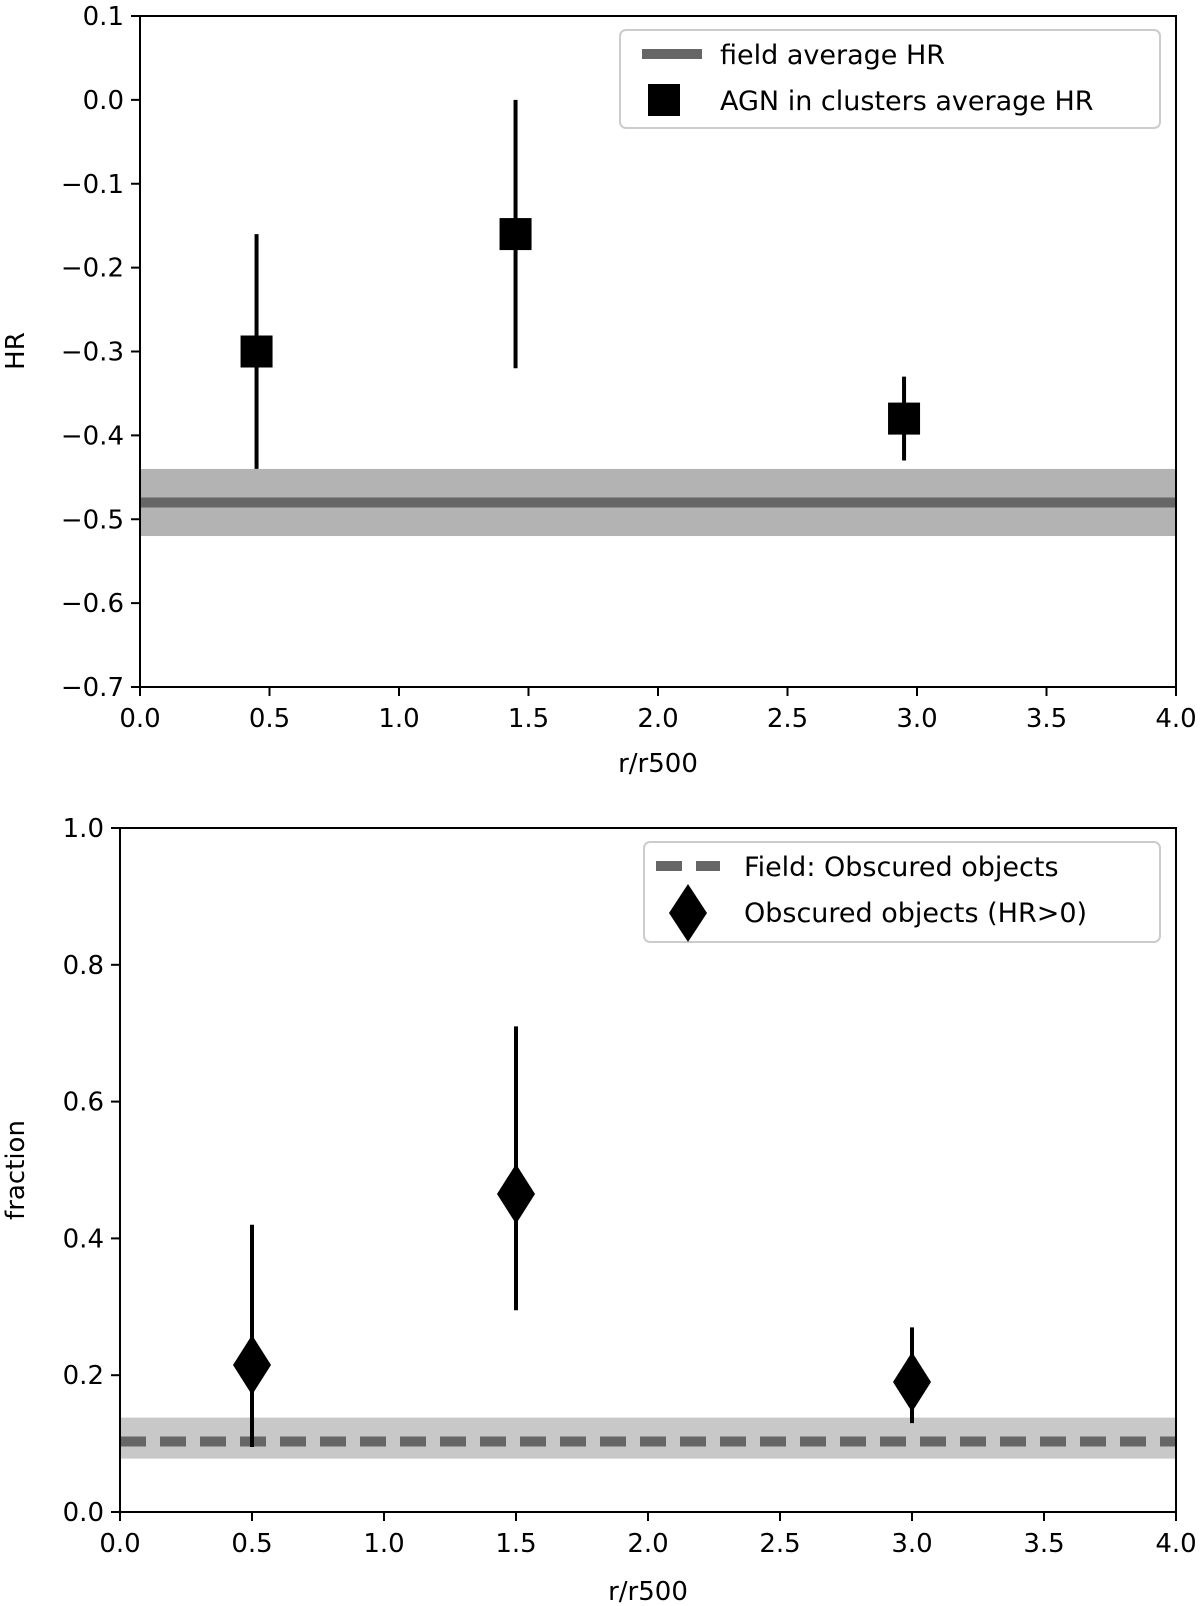 The image size is (1200, 1606). What do you see at coordinates (901, 867) in the screenshot?
I see `fraction-legend-label-field: Field: Obscured objects` at bounding box center [901, 867].